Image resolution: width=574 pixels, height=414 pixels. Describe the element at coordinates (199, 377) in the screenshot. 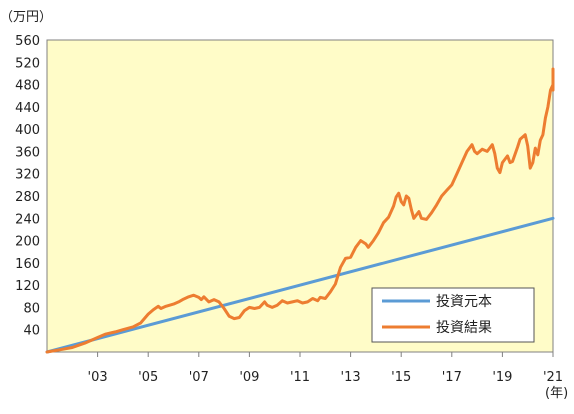

I see `x-tick-label: '07` at that location.